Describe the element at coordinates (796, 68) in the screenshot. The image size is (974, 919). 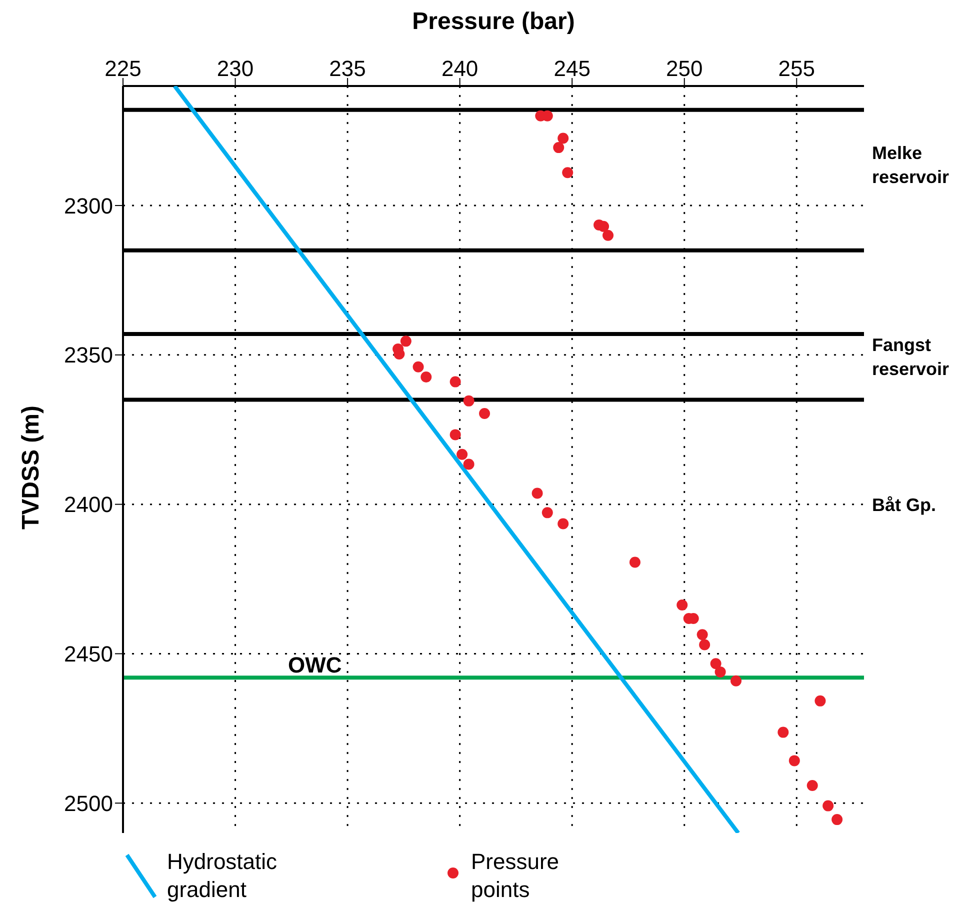
I see `x-tick-label: 255` at that location.